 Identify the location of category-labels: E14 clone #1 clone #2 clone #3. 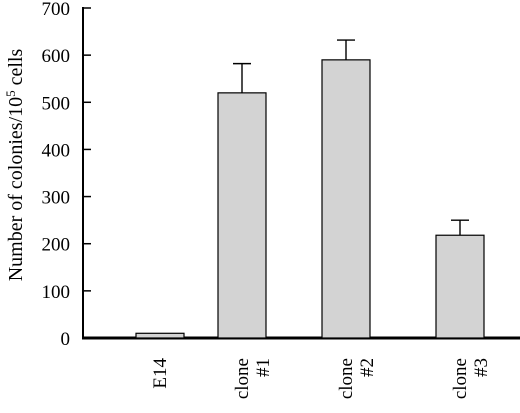
(321, 379).